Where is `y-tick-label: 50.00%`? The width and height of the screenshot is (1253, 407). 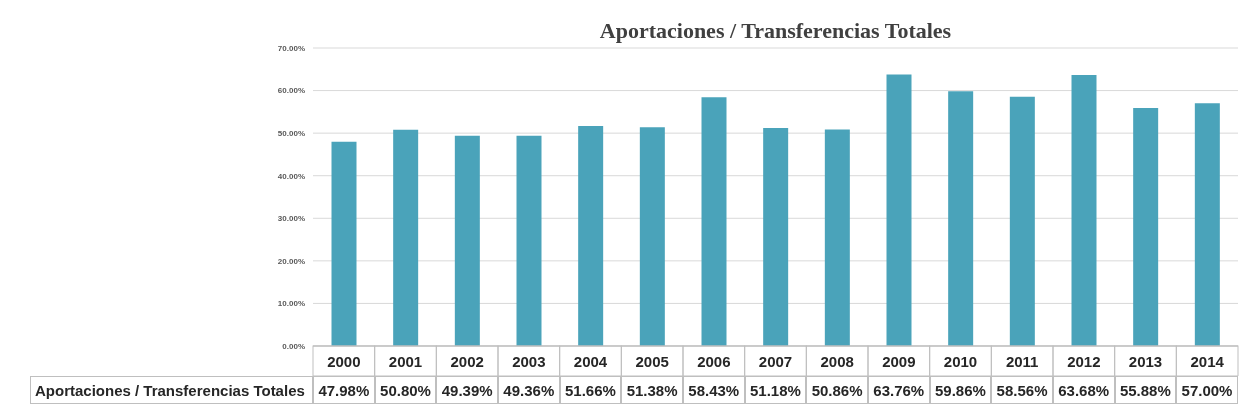 y-tick-label: 50.00% is located at coordinates (291, 133).